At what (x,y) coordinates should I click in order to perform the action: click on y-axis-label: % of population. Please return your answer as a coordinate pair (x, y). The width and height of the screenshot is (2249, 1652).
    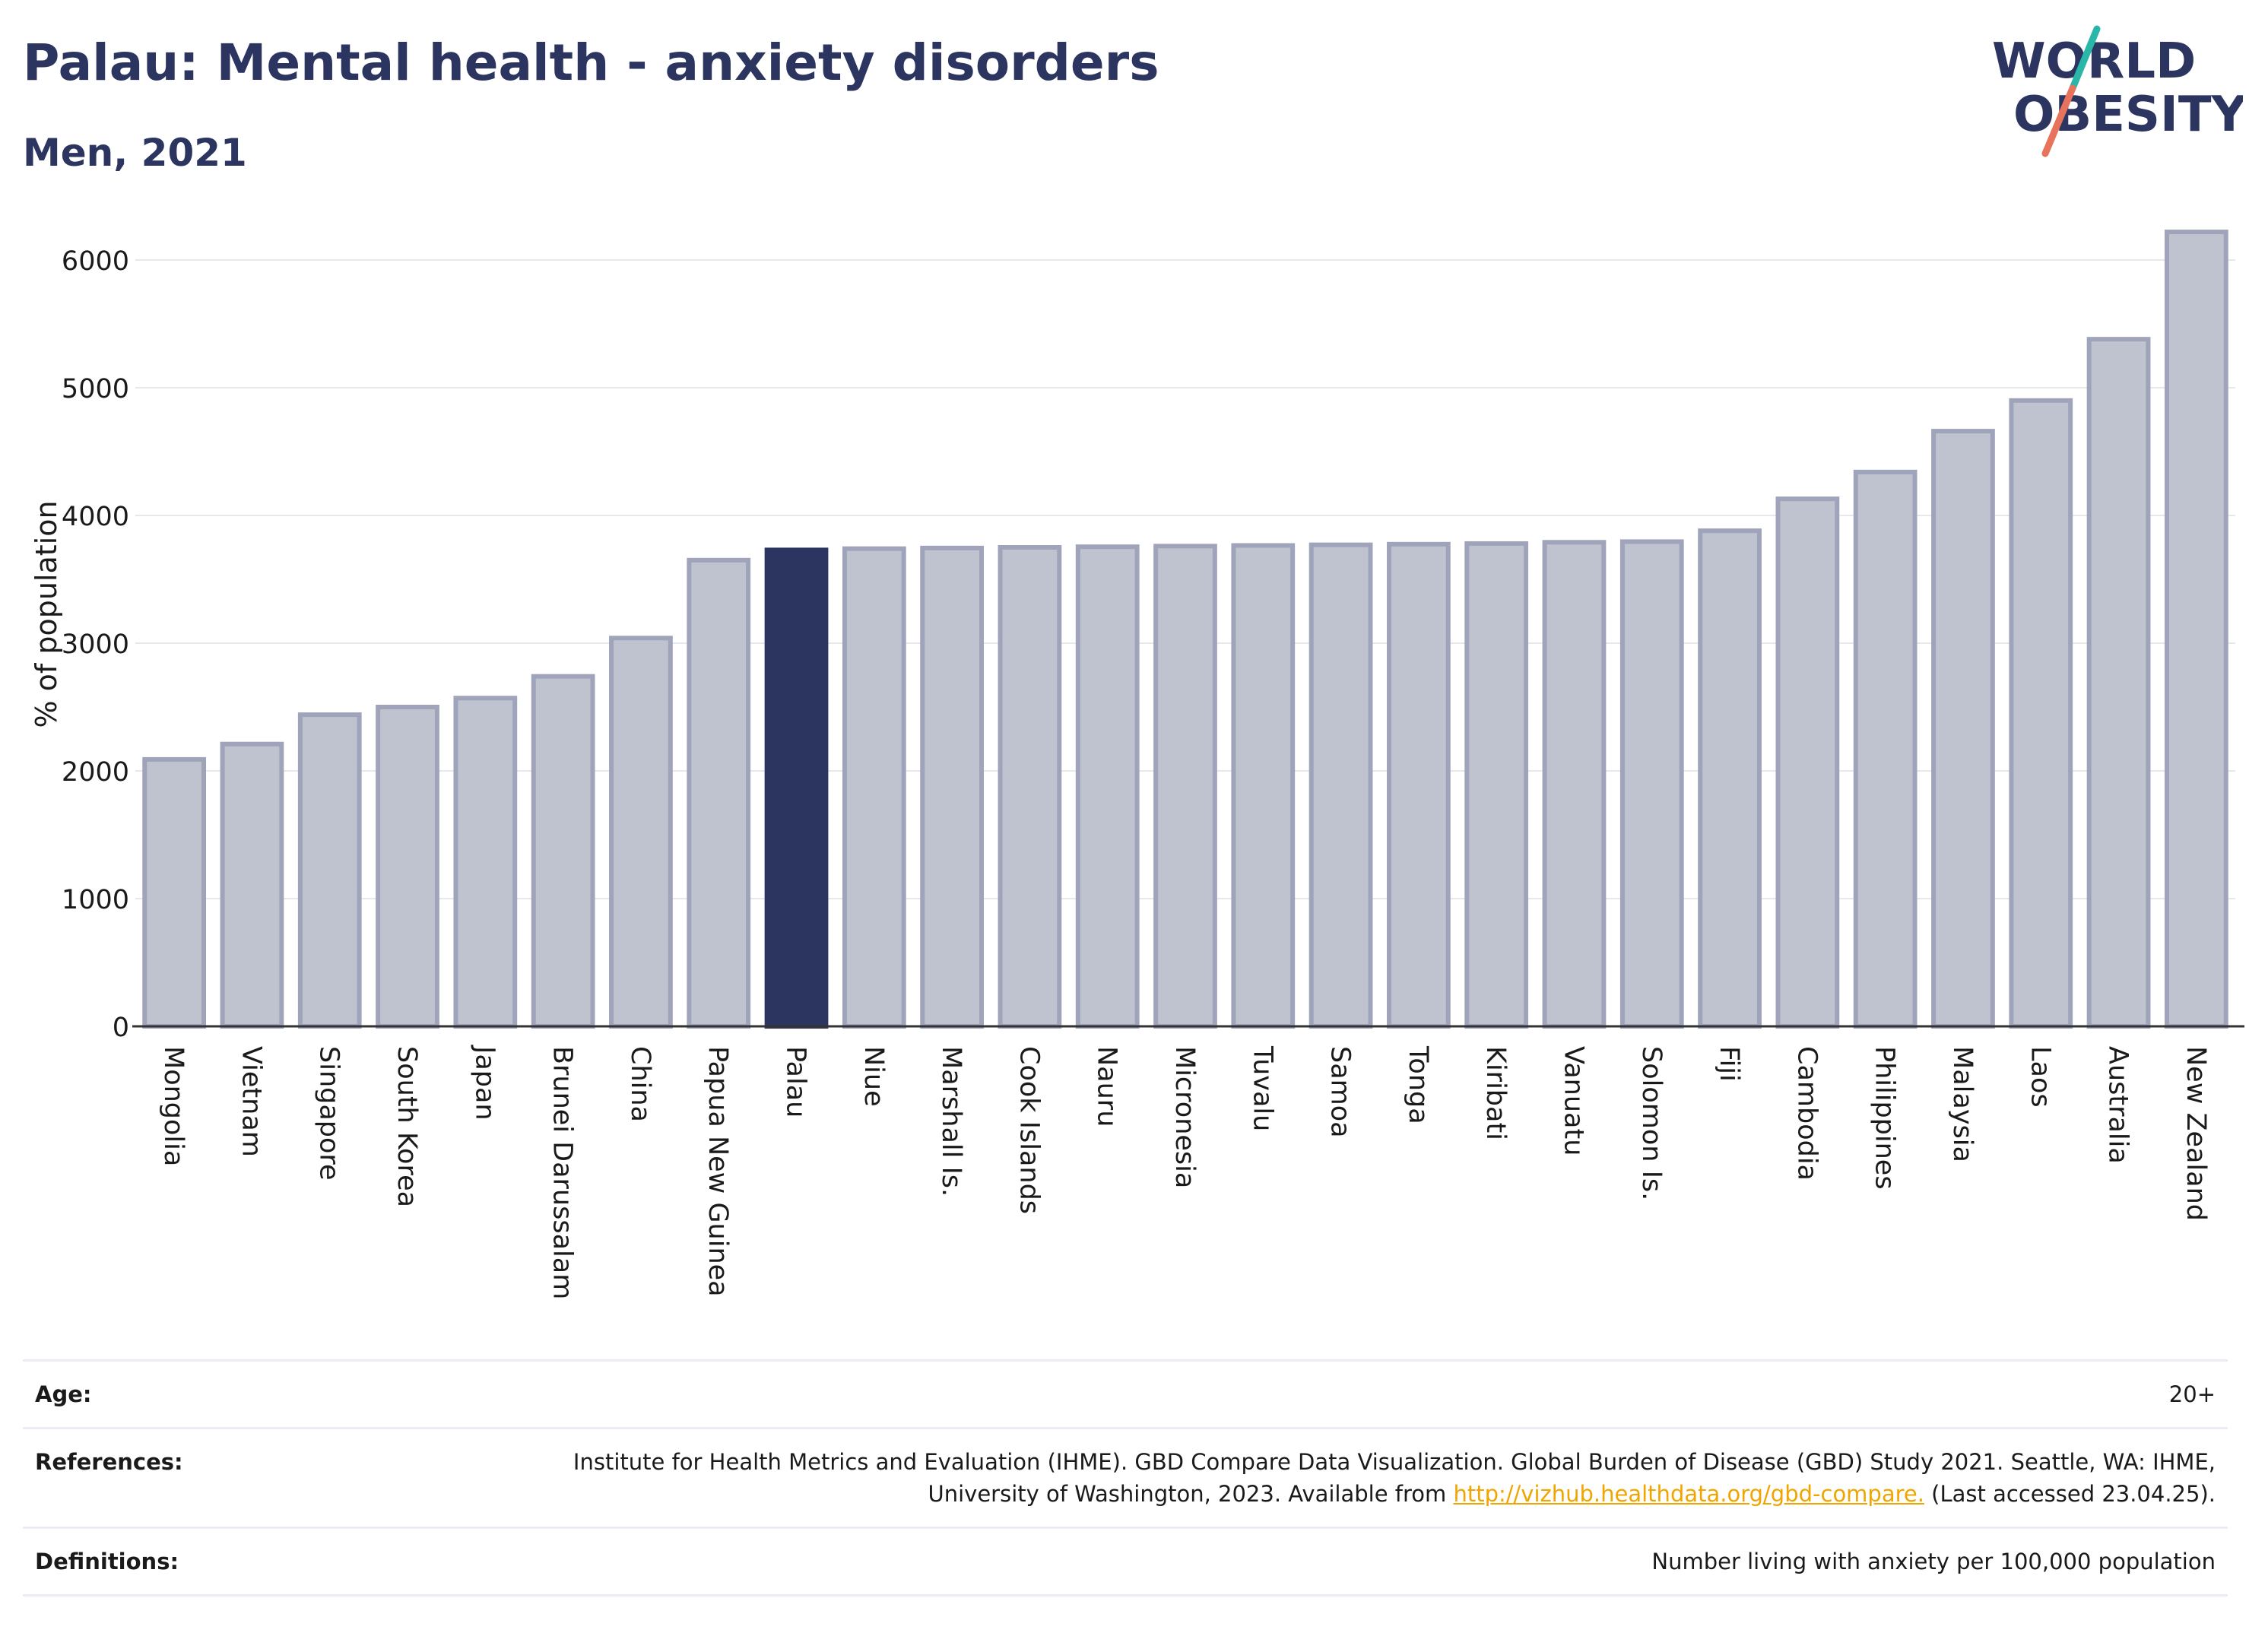
    Looking at the image, I should click on (46, 614).